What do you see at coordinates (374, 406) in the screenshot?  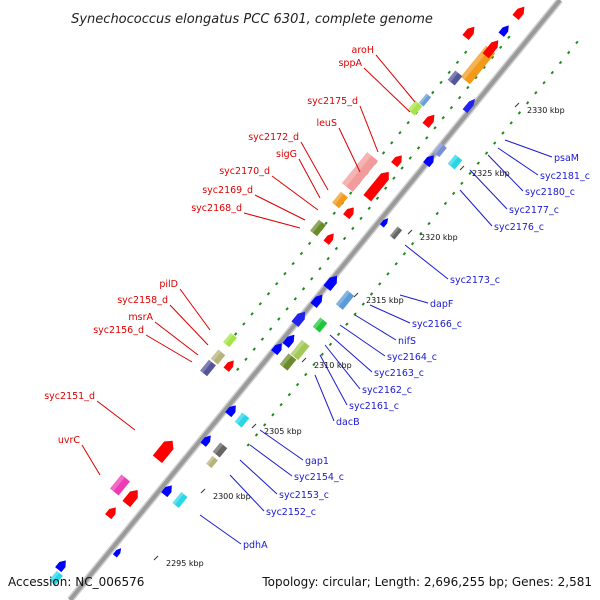 I see `gene-label-lower: syc2161_c` at bounding box center [374, 406].